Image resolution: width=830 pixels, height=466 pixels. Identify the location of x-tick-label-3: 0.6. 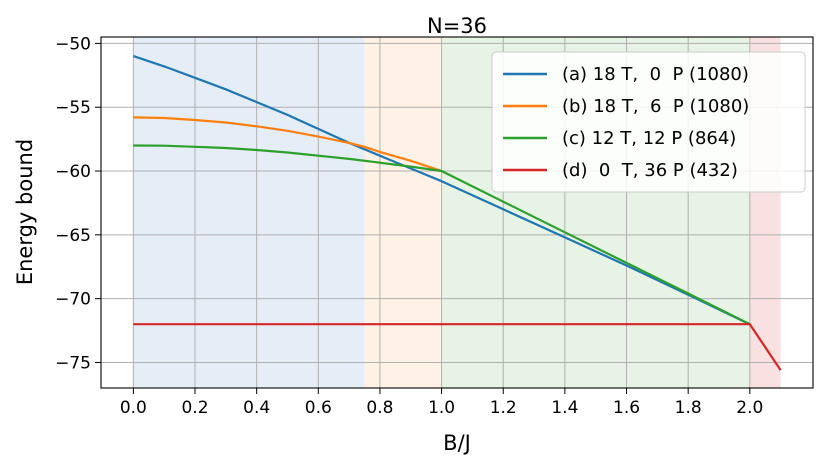
(318, 408).